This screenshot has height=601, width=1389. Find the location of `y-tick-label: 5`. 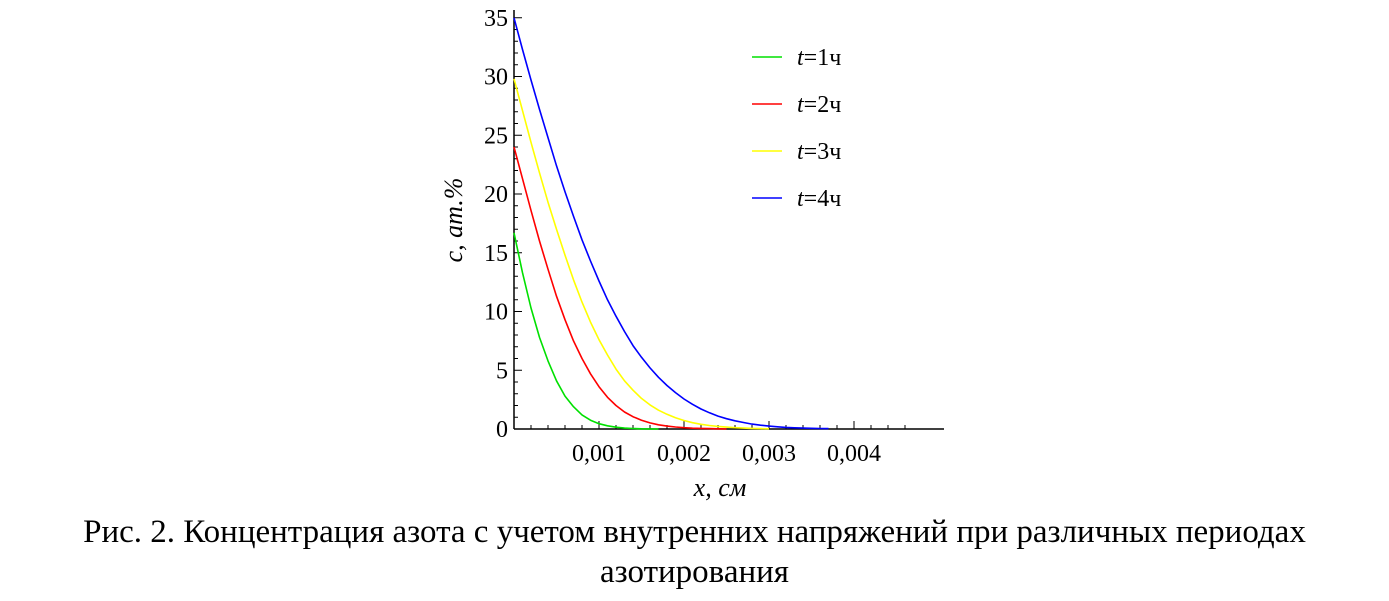

y-tick-label: 5 is located at coordinates (502, 371).